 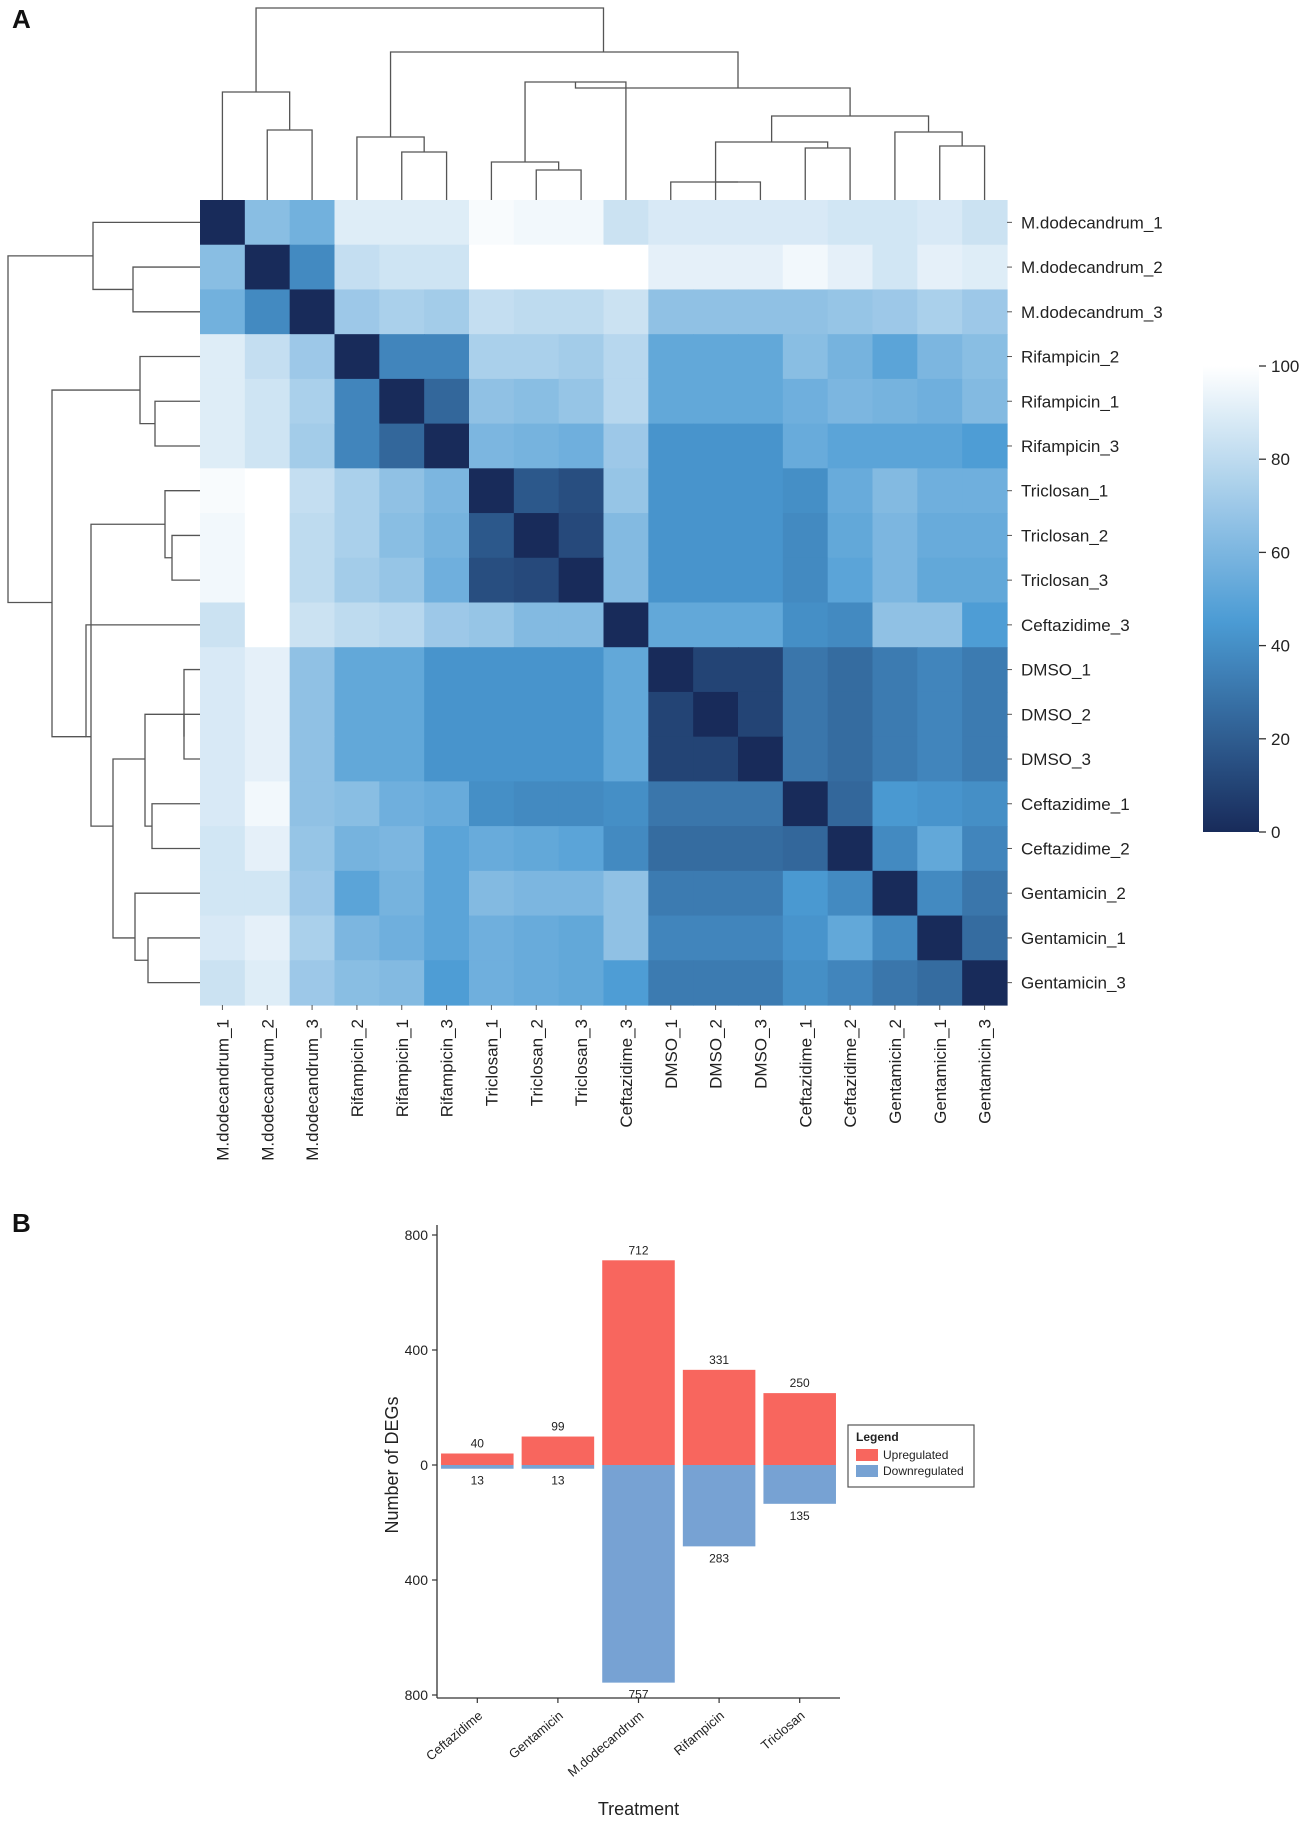 I want to click on row-label: Ceftazidime_2, so click(x=1075, y=848).